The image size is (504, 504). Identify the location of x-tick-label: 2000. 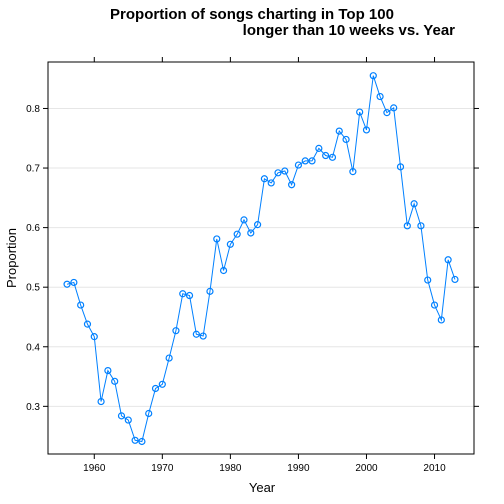
(366, 468).